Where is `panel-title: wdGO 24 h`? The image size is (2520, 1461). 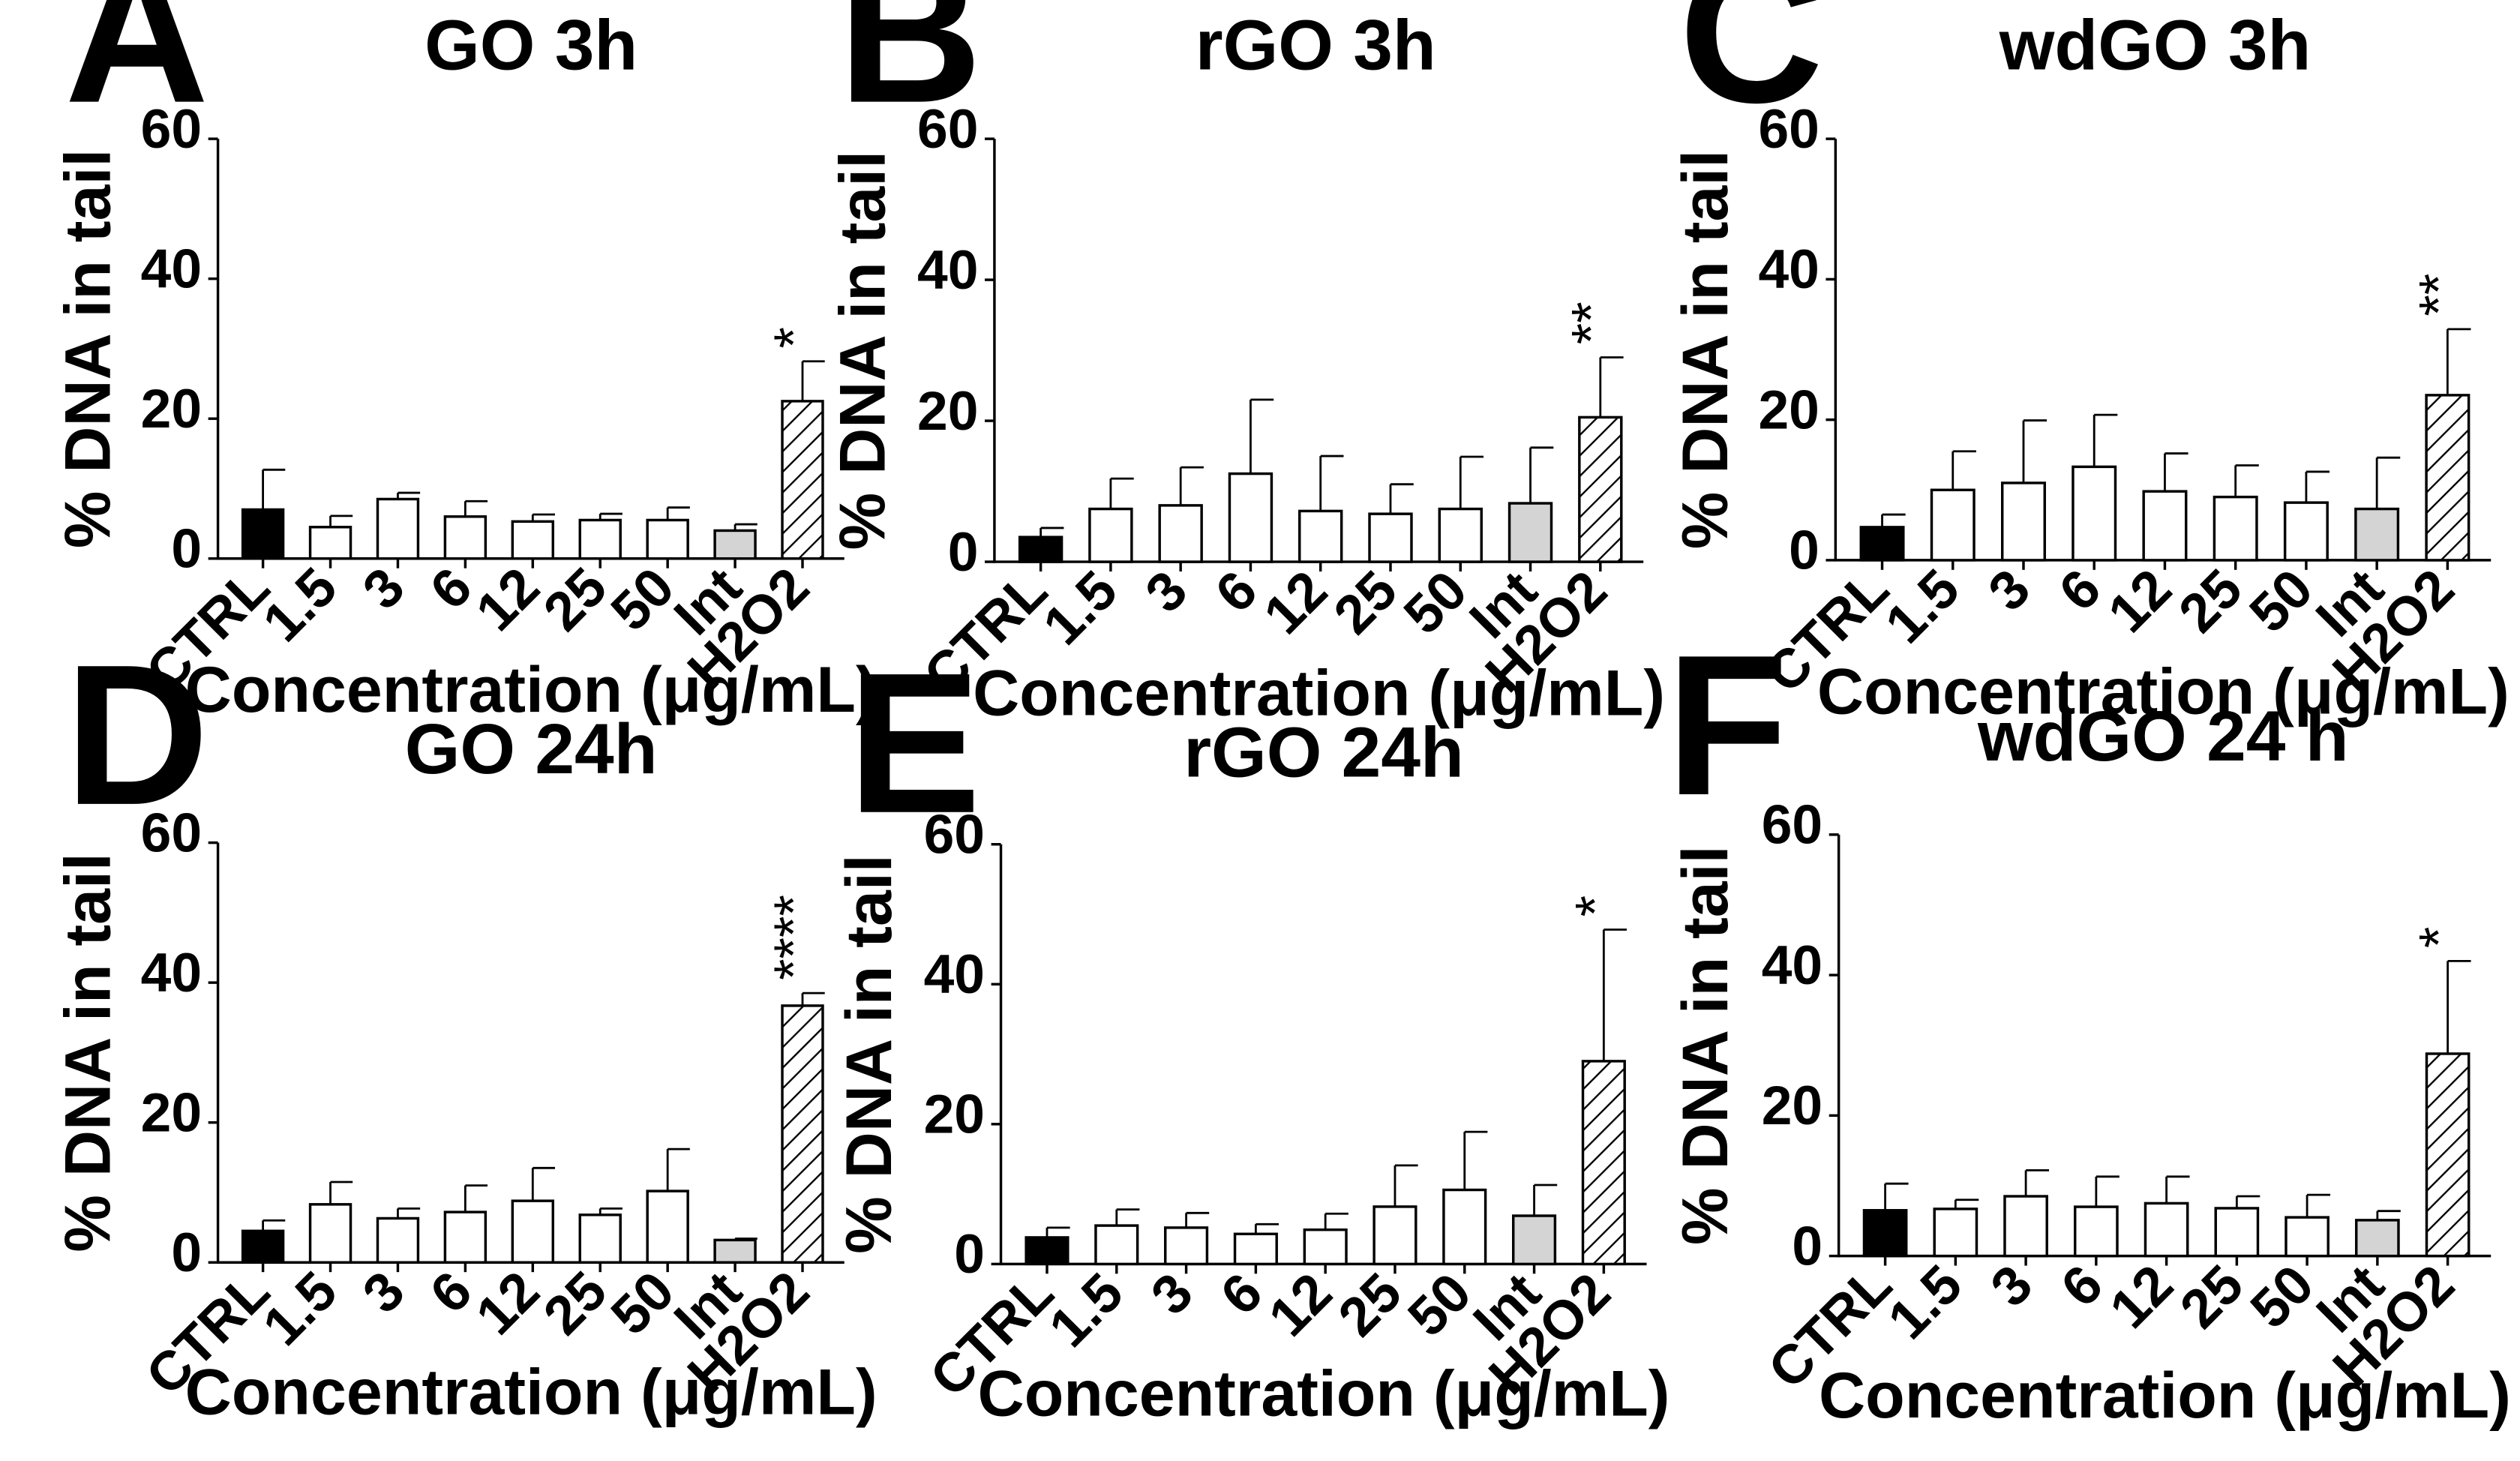 panel-title: wdGO 24 h is located at coordinates (2163, 736).